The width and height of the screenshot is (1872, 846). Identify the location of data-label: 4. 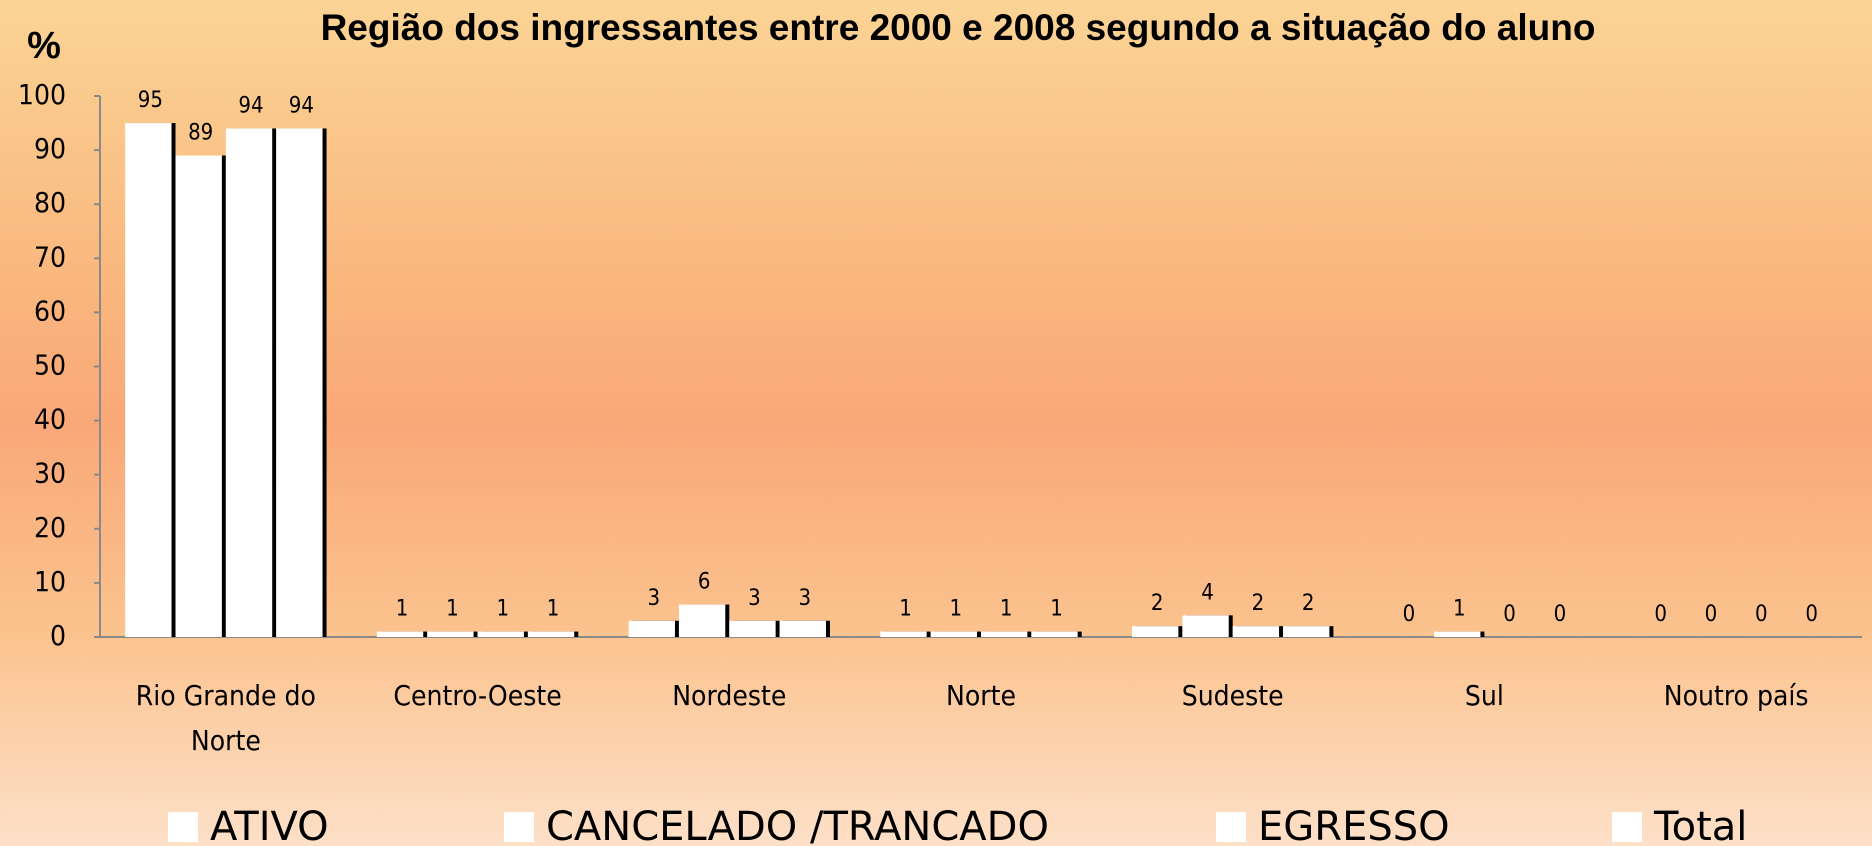
(1207, 592).